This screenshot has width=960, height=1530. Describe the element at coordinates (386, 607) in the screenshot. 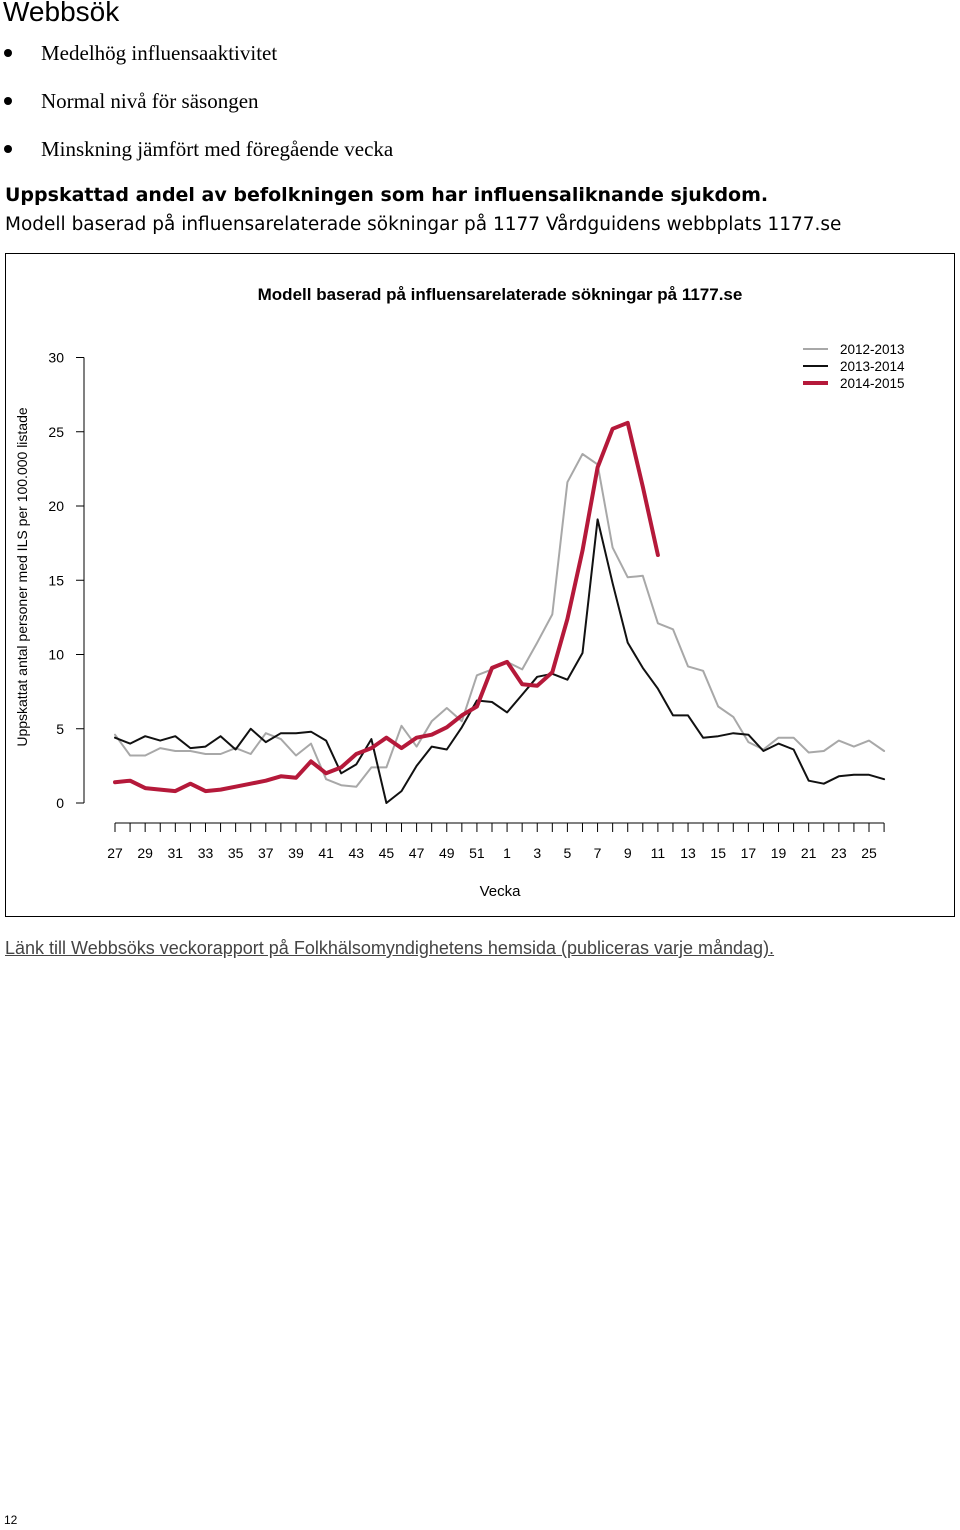

I see `series-line-2014-2015` at that location.